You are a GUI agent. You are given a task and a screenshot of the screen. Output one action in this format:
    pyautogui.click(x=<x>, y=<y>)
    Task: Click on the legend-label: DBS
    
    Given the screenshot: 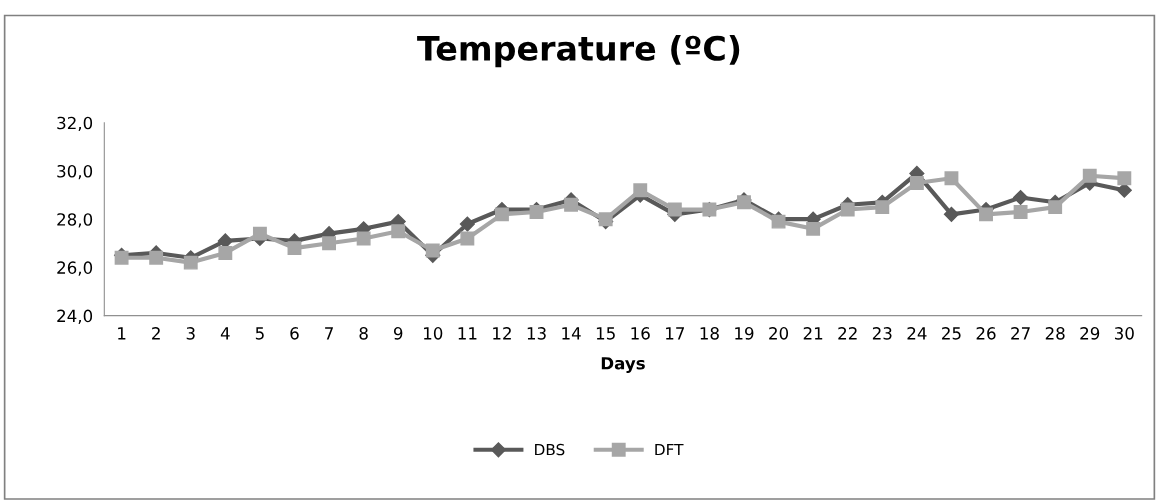 What is the action you would take?
    pyautogui.click(x=550, y=449)
    